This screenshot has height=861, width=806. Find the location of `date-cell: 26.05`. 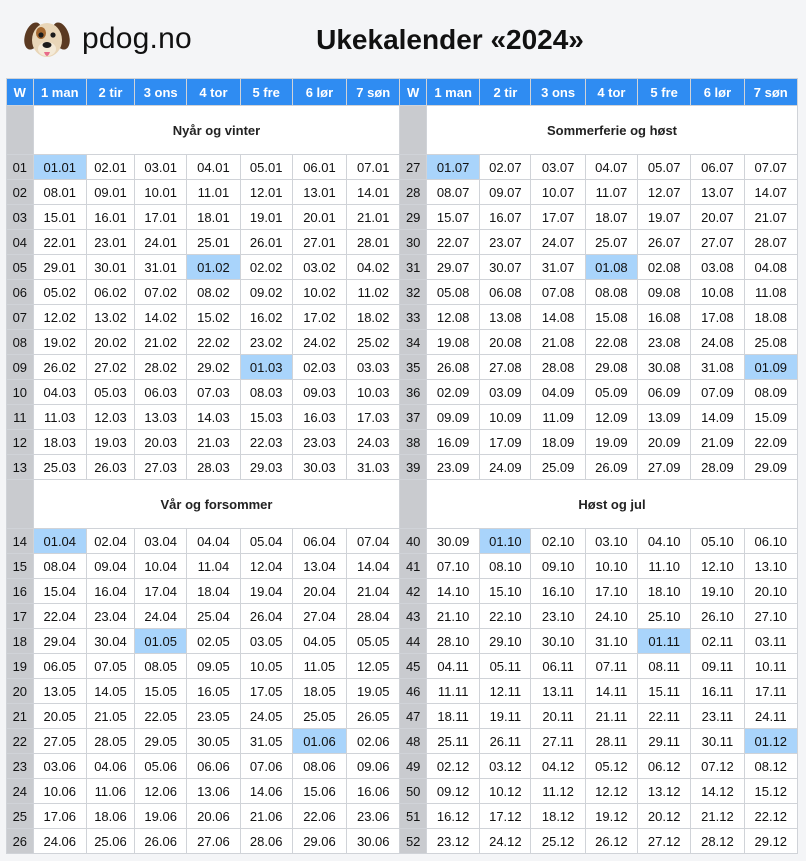

date-cell: 26.05 is located at coordinates (373, 716).